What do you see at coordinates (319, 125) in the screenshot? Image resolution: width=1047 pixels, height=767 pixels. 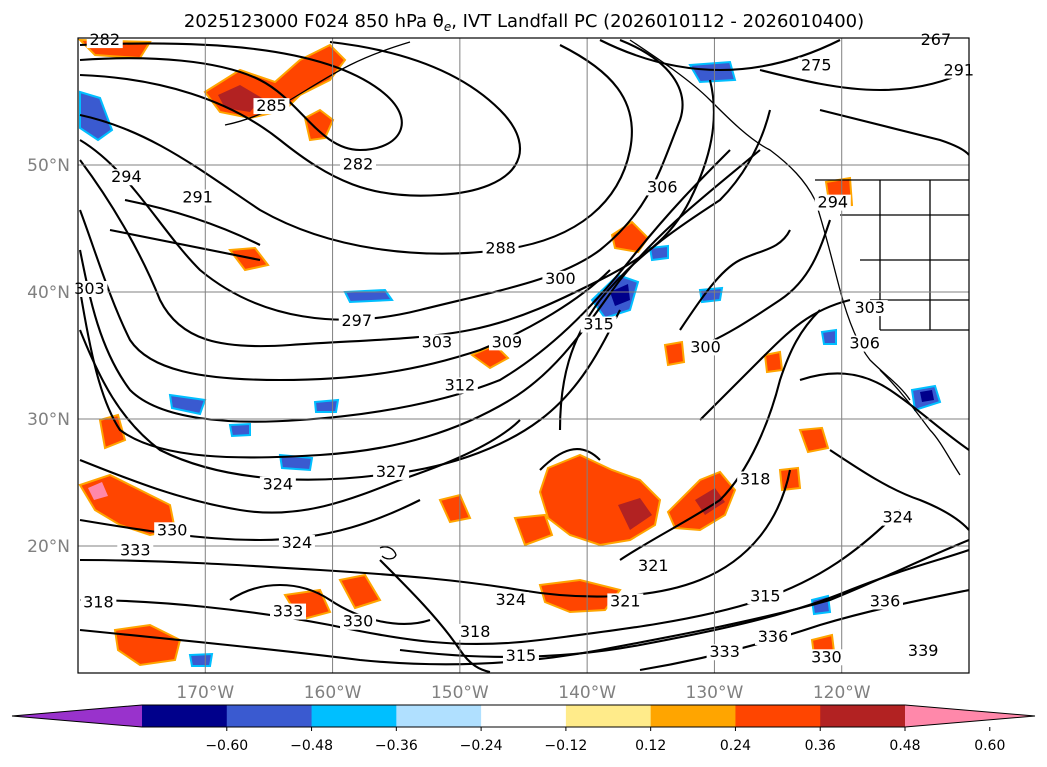 I see `shade-positive-gulf` at bounding box center [319, 125].